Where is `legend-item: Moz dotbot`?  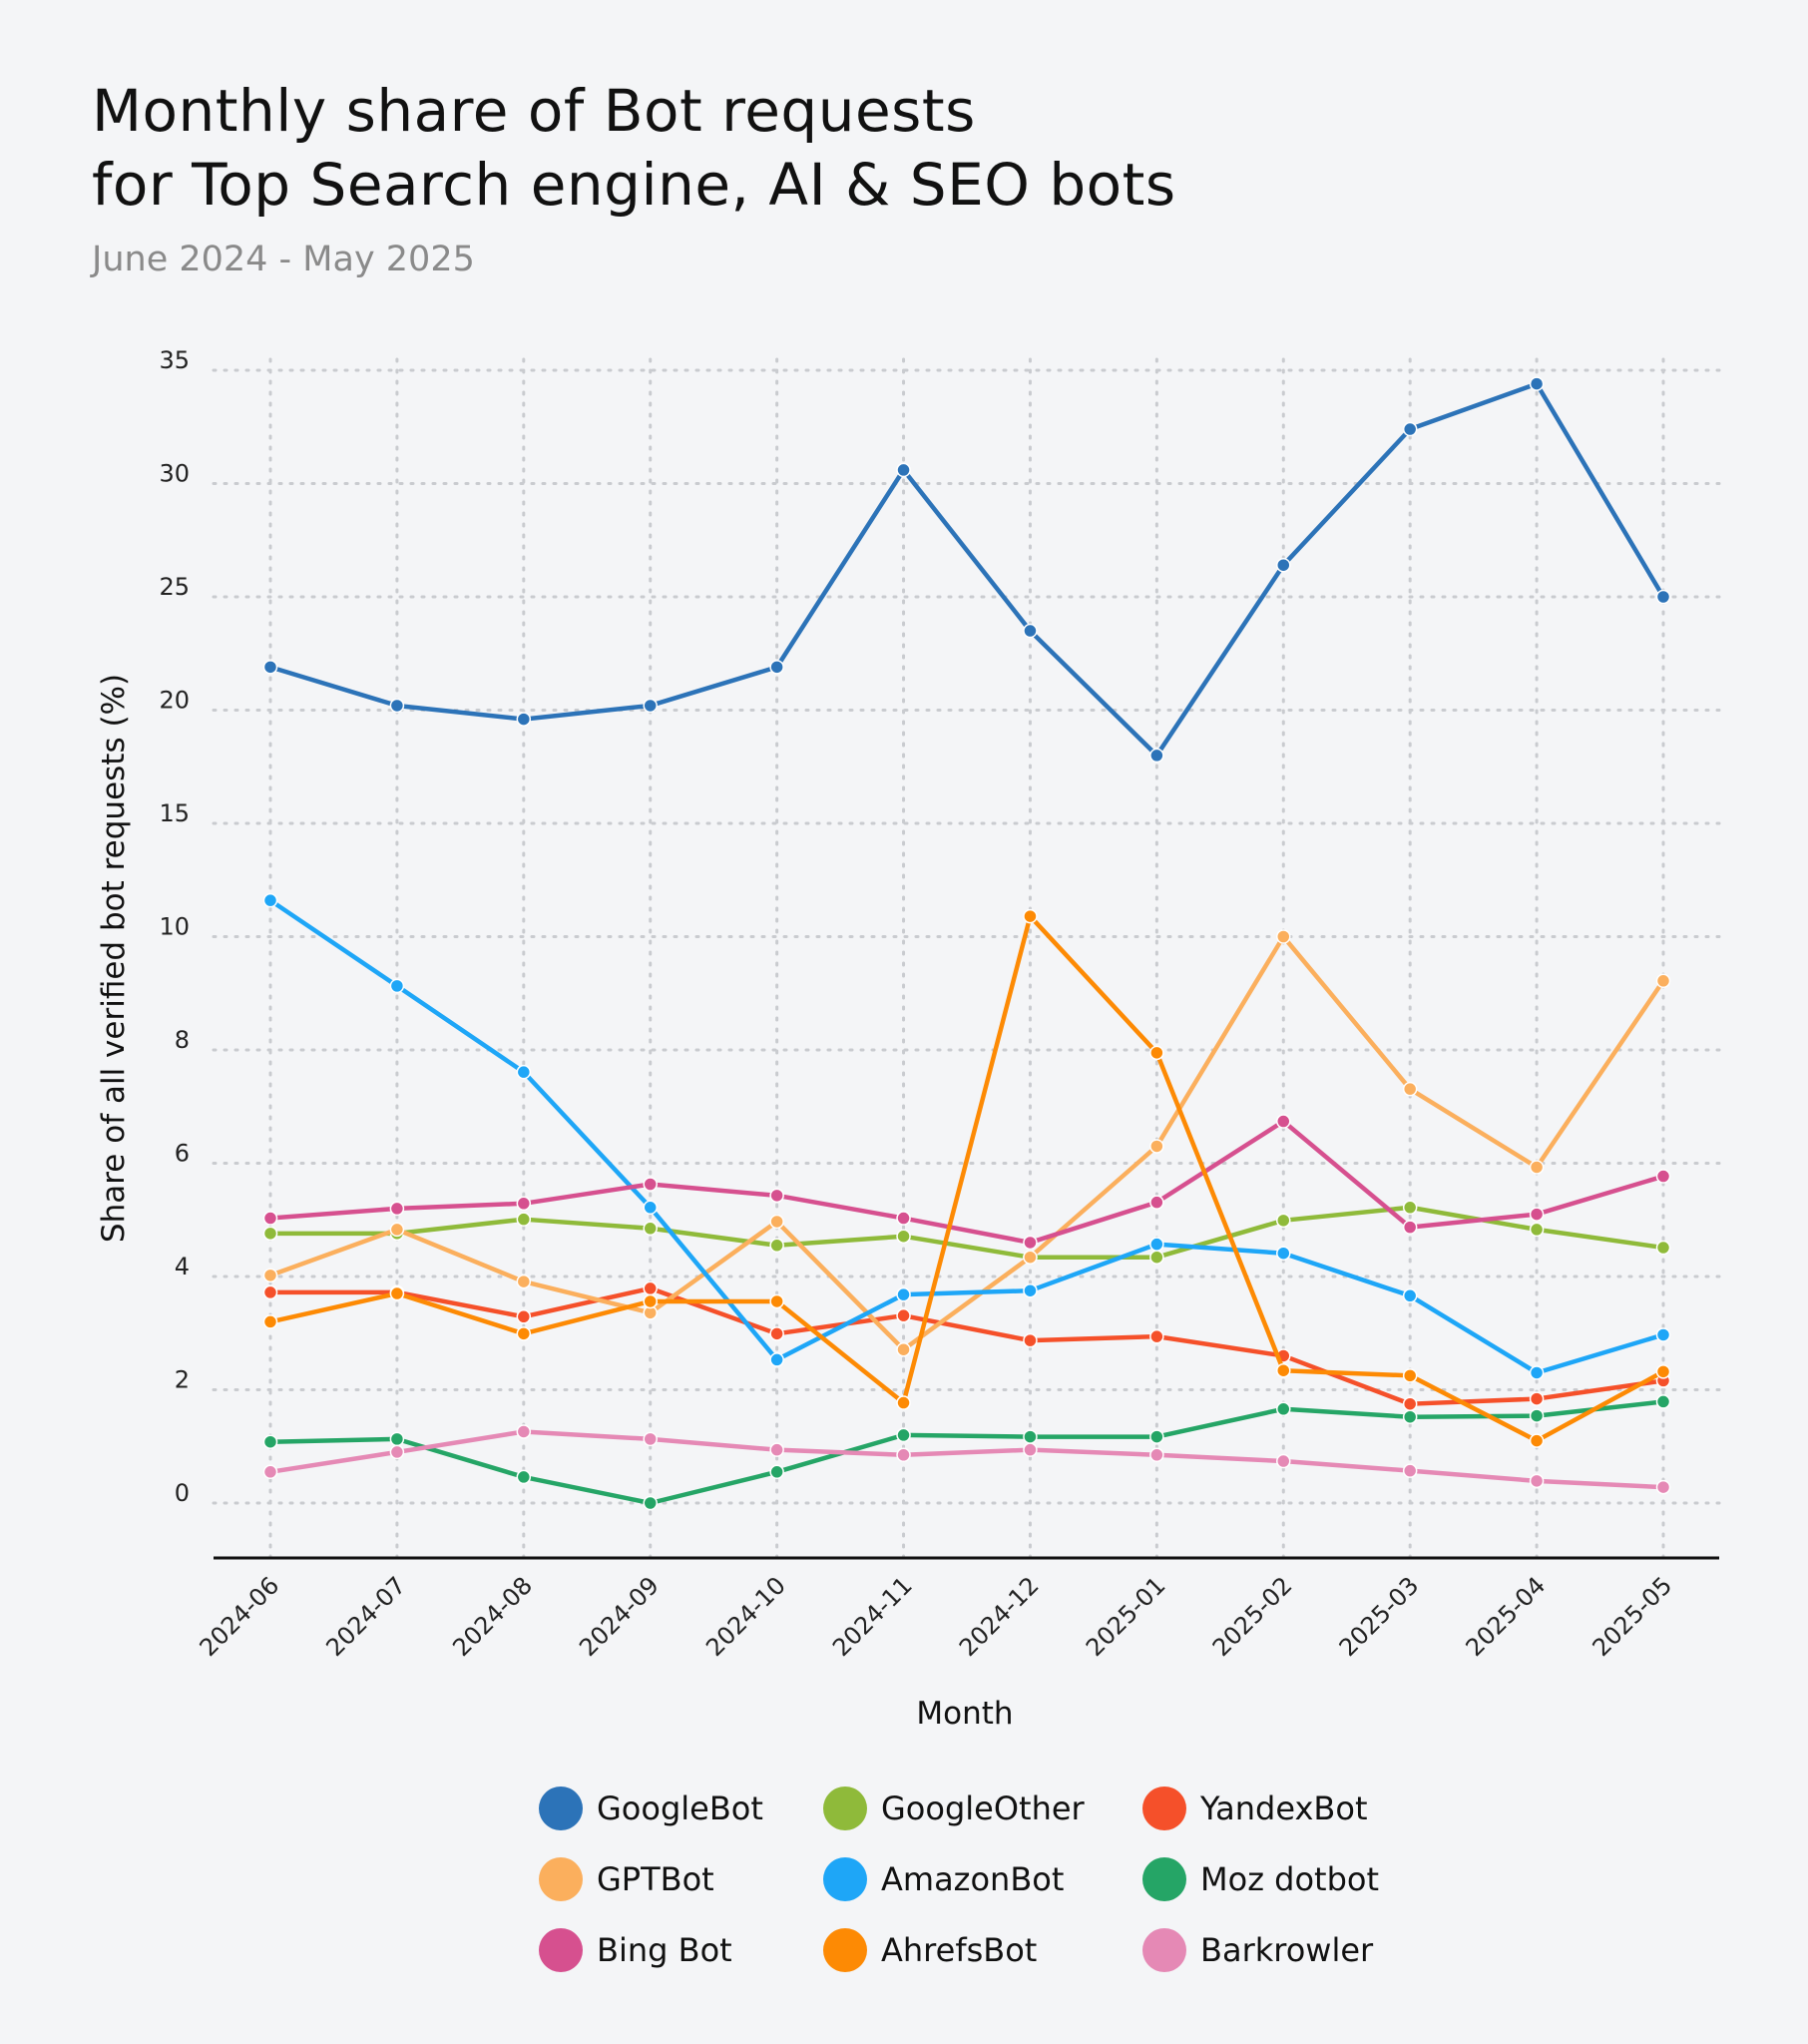
legend-item: Moz dotbot is located at coordinates (1261, 1879).